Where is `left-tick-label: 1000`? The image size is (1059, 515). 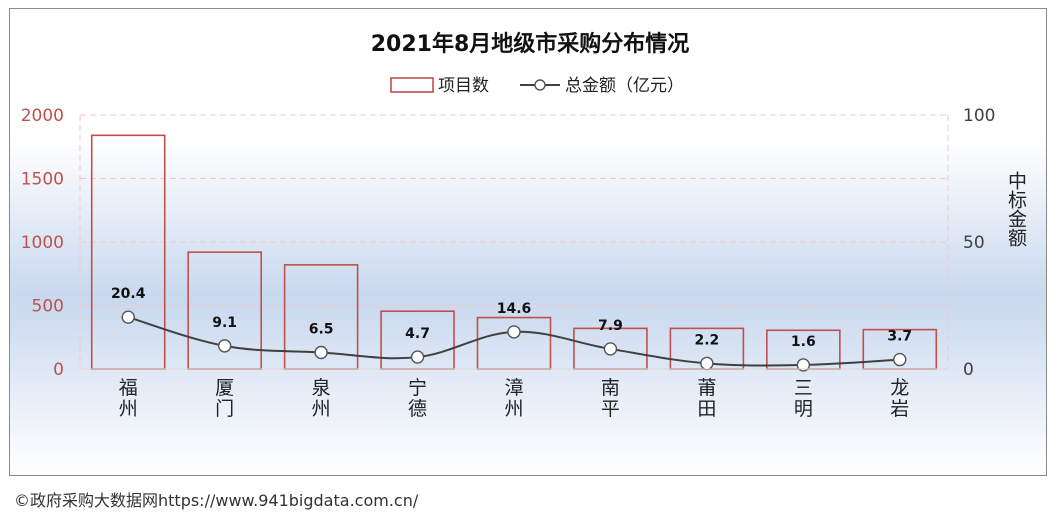 left-tick-label: 1000 is located at coordinates (42, 243).